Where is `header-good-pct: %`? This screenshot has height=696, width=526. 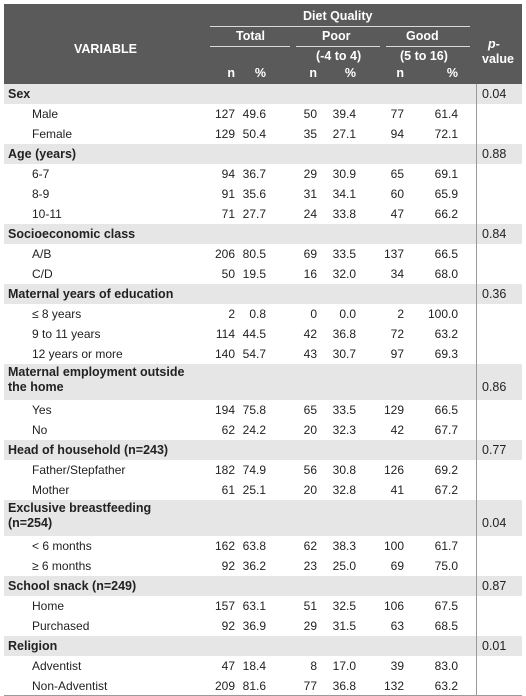 header-good-pct: % is located at coordinates (452, 73).